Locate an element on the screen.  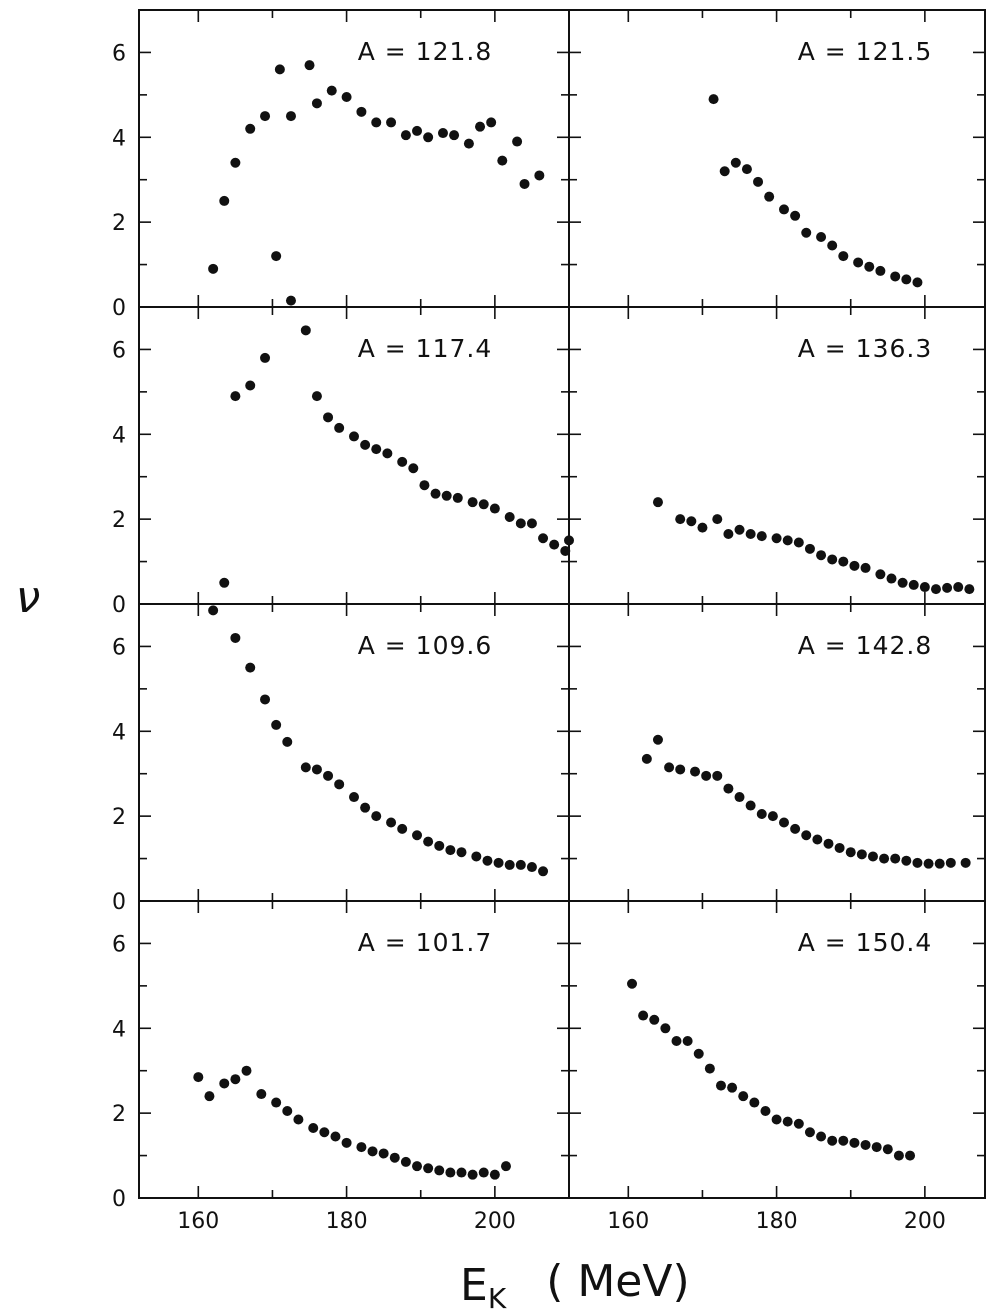
panel-frame-r3-c0 is located at coordinates (354, 1049).